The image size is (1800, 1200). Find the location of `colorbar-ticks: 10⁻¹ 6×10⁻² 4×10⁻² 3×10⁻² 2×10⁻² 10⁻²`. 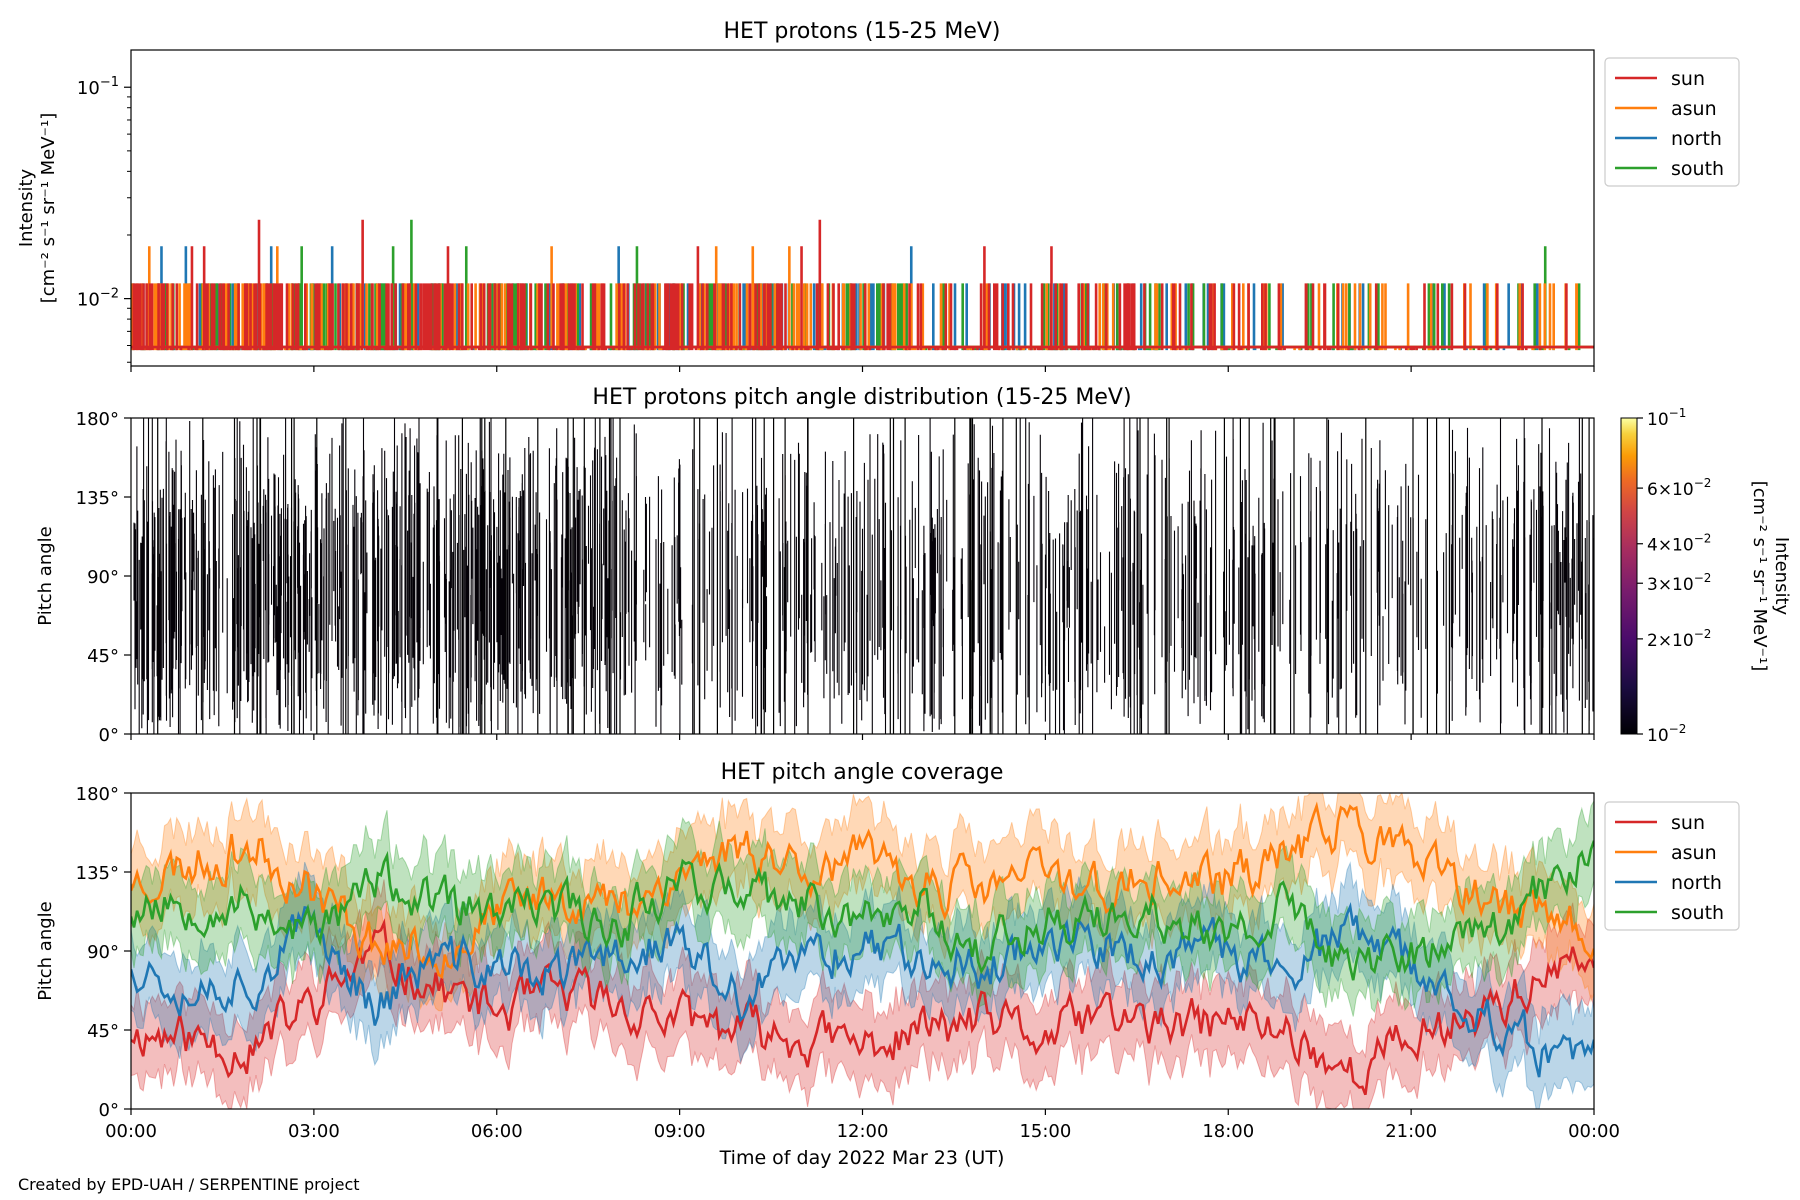

colorbar-ticks: 10⁻¹ 6×10⁻² 4×10⁻² 3×10⁻² 2×10⁻² 10⁻² is located at coordinates (1674, 576).